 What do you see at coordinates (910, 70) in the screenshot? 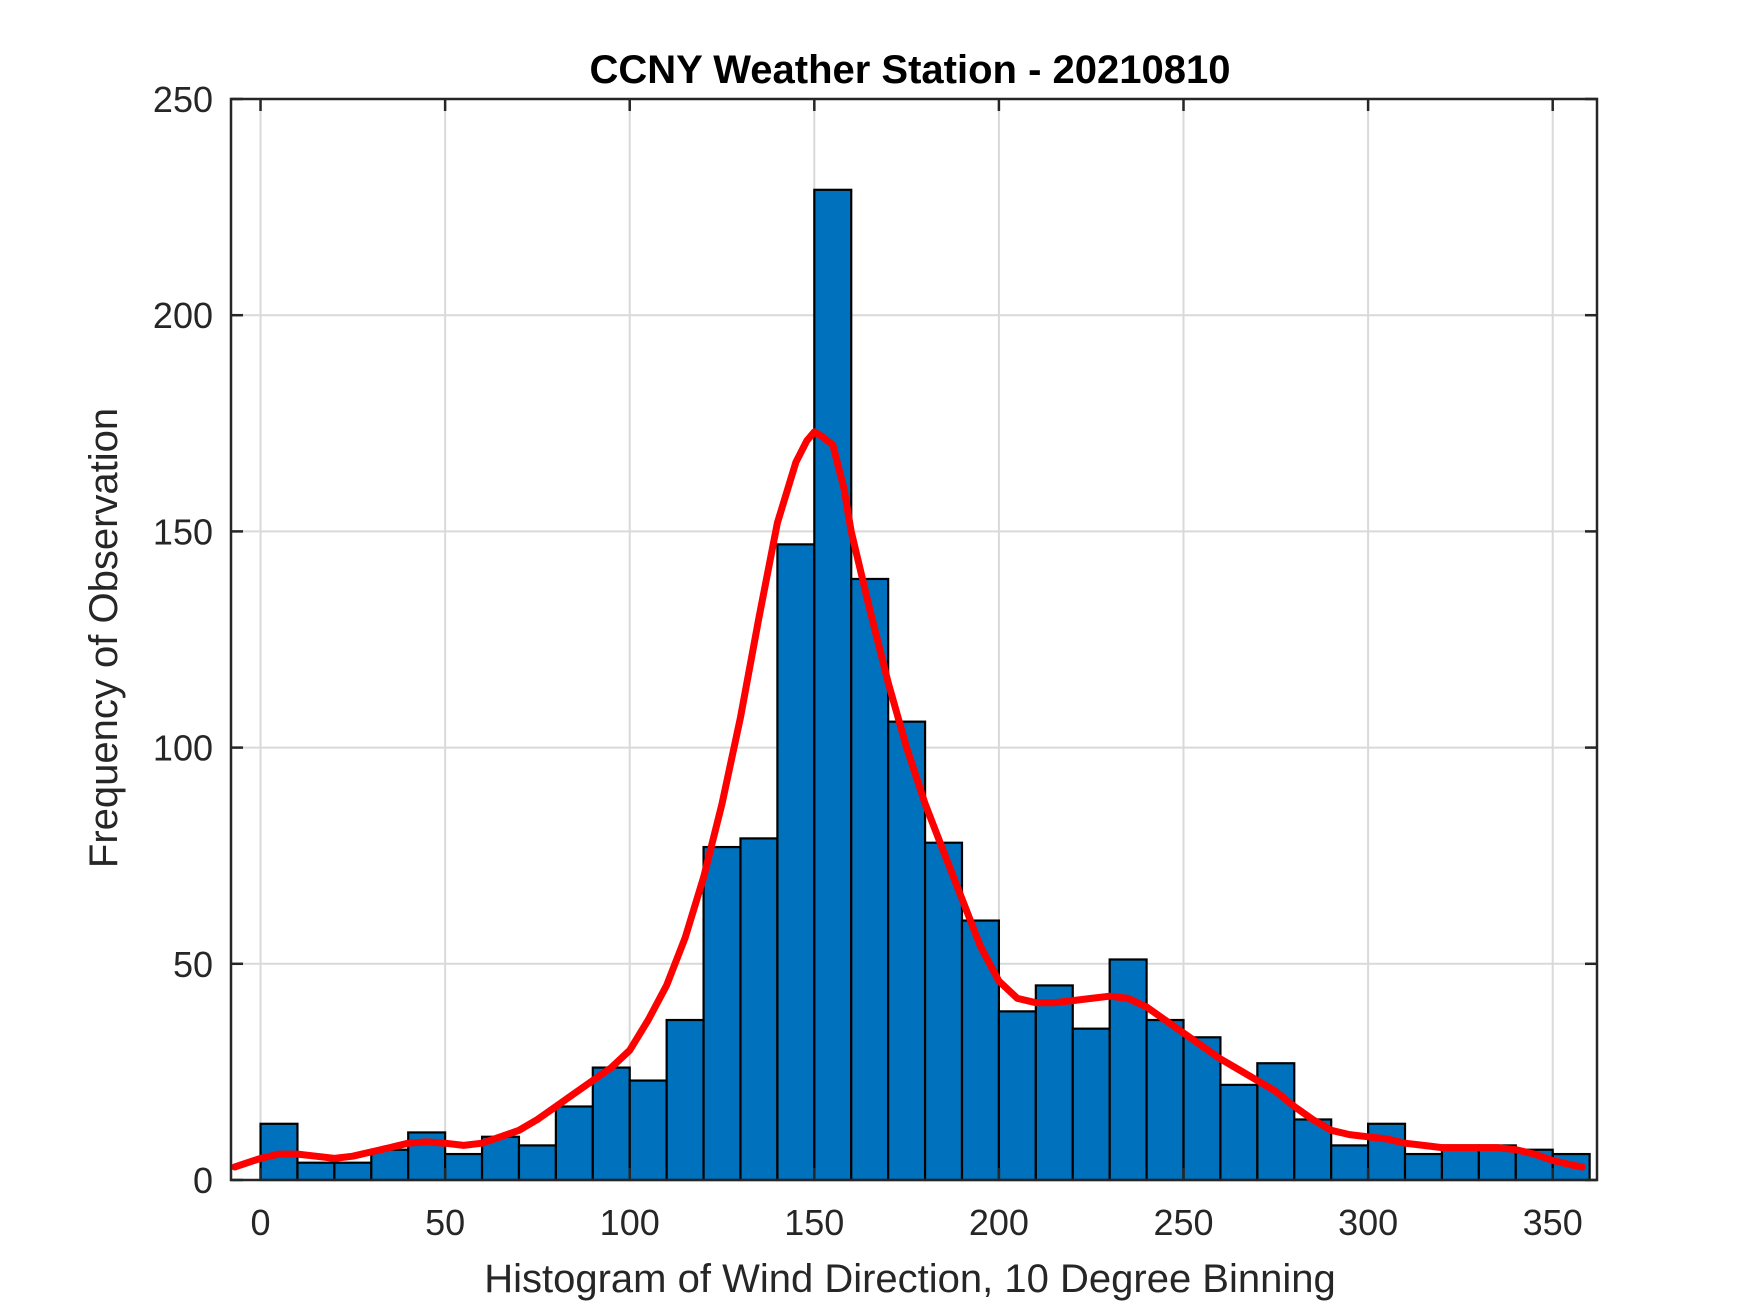
I see `chart-title: CCNY Weather Station - 20210810` at bounding box center [910, 70].